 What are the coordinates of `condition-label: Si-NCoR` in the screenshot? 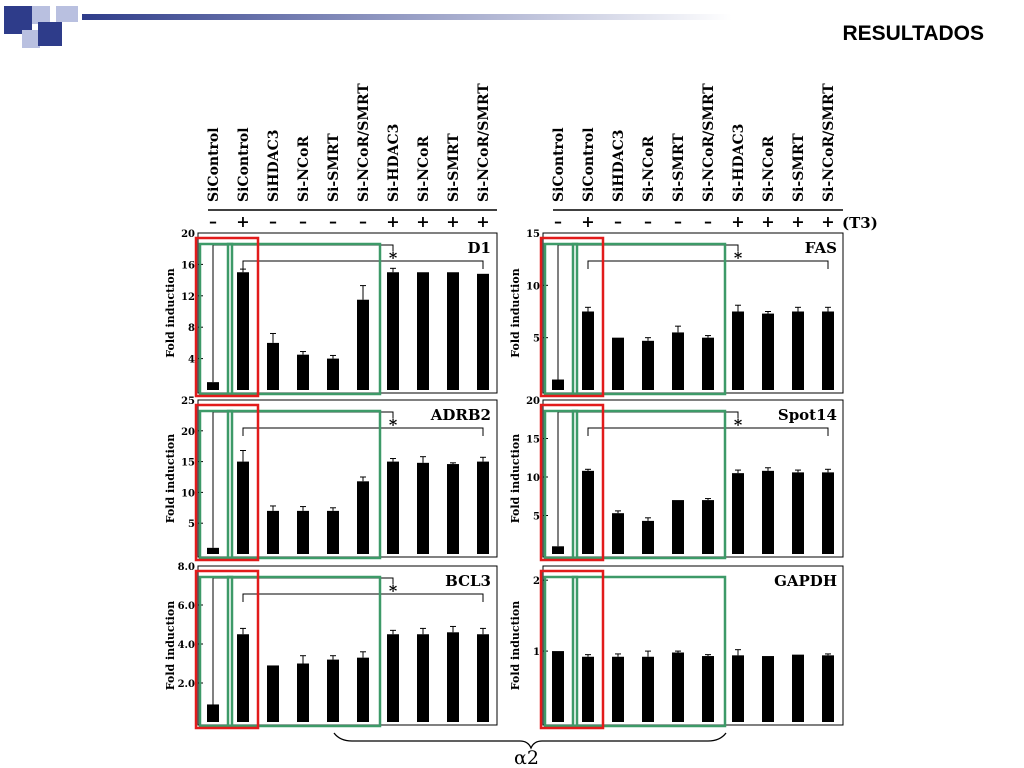 It's located at (424, 168).